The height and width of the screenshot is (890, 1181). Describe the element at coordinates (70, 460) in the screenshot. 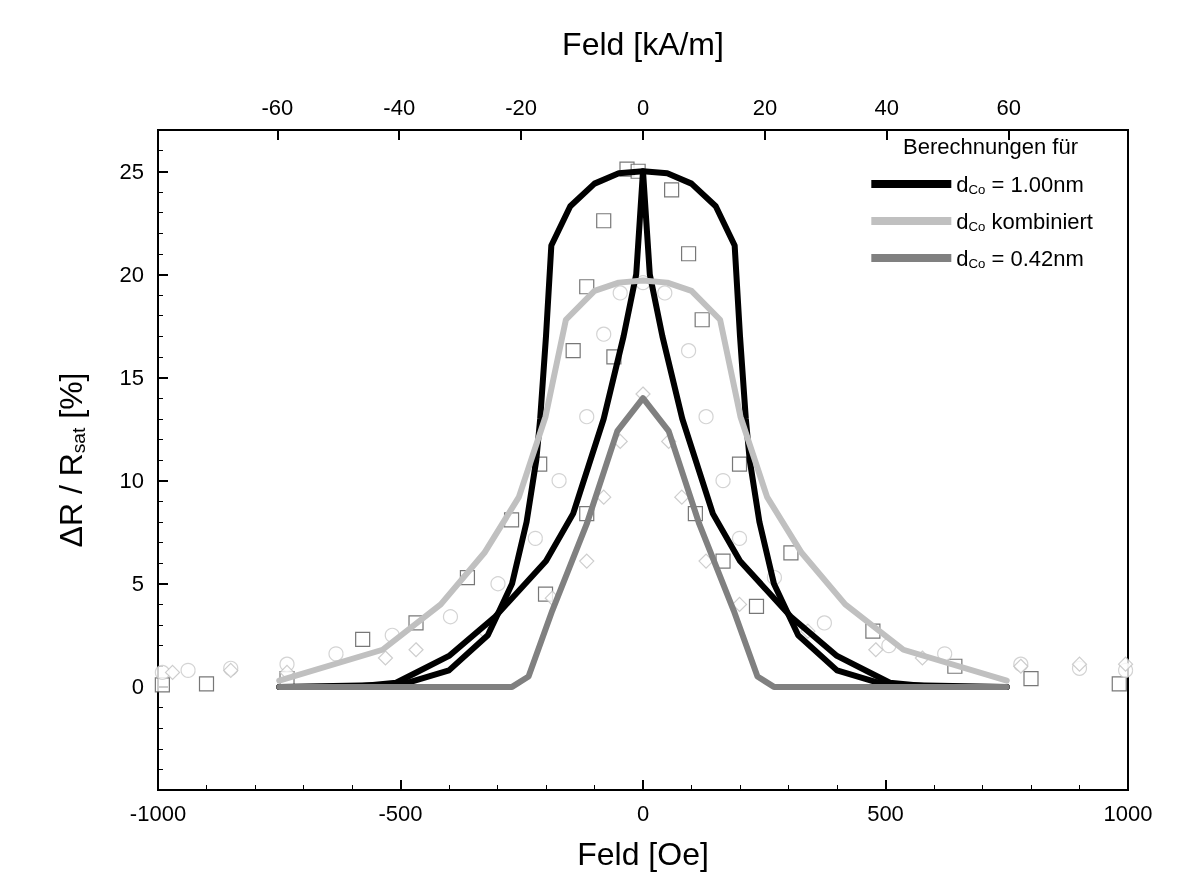

I see `y-axis-title: ΔR / Rsat [%]` at that location.